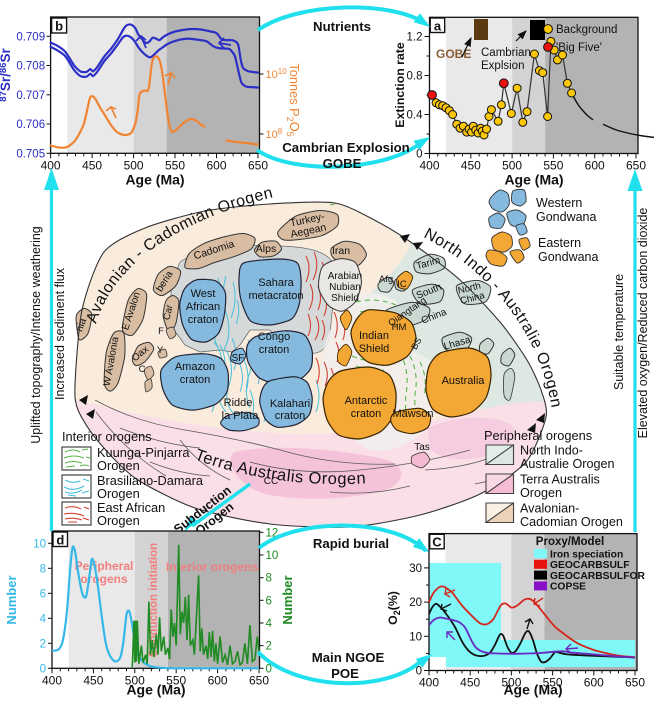 The image size is (654, 705). What do you see at coordinates (586, 554) in the screenshot?
I see `svg-text: Iron speciation` at bounding box center [586, 554].